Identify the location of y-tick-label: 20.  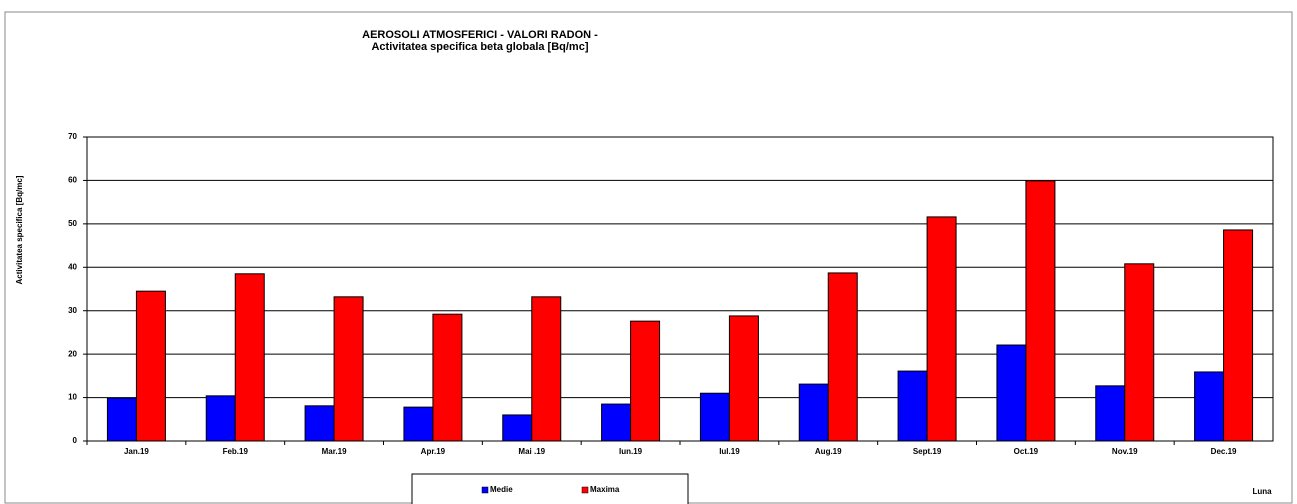
(72, 353).